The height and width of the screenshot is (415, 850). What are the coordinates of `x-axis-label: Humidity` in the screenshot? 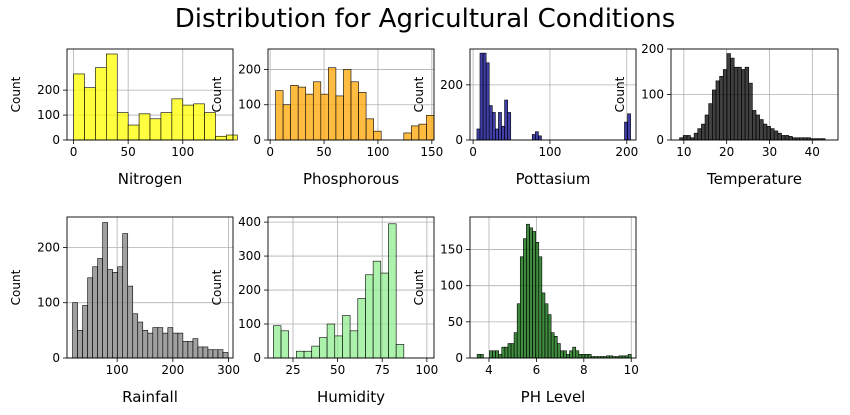 It's located at (351, 397).